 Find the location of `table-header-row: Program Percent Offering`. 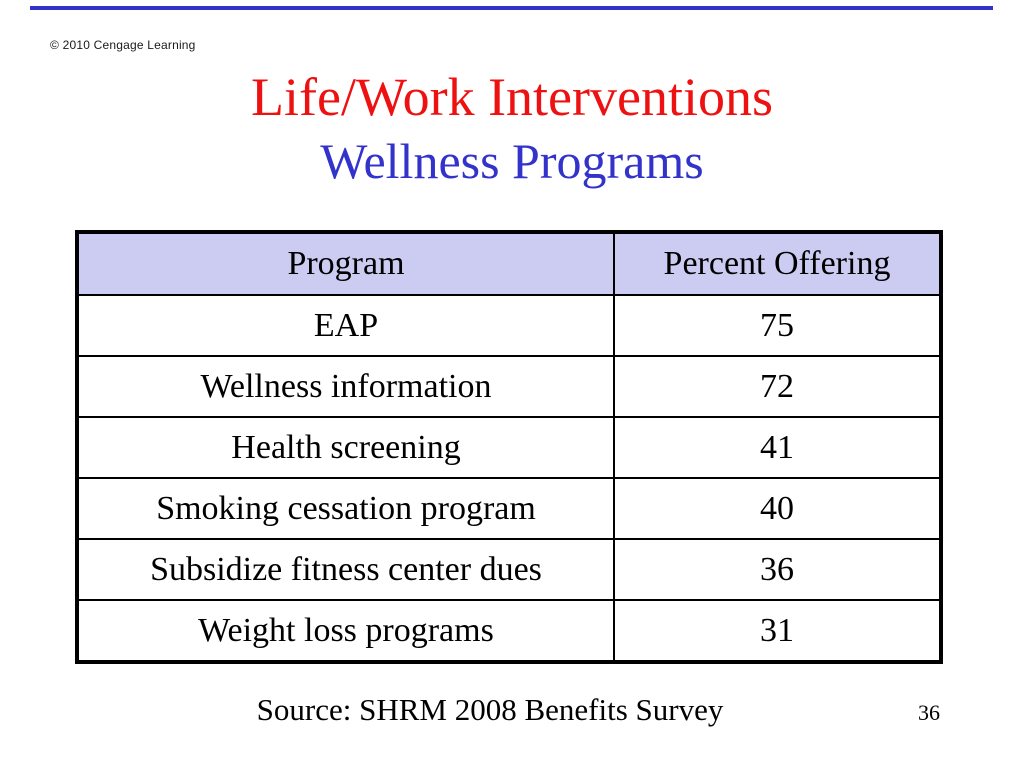

table-header-row: Program Percent Offering is located at coordinates (509, 263).